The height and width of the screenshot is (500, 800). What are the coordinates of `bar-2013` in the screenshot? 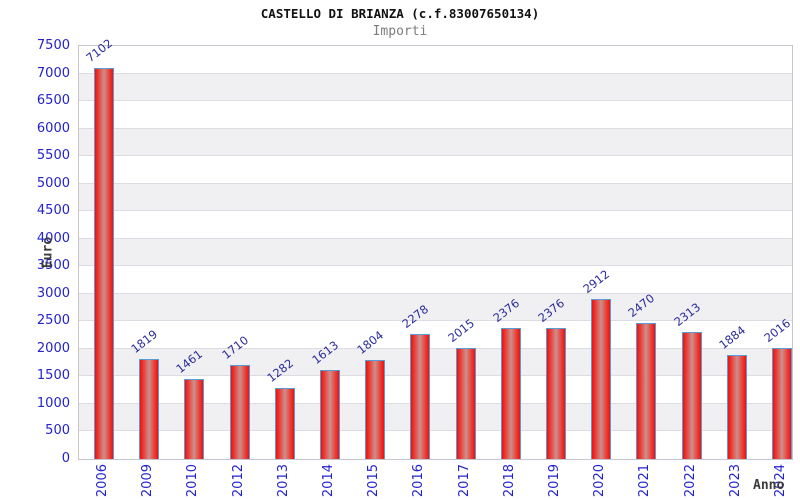 It's located at (284, 423).